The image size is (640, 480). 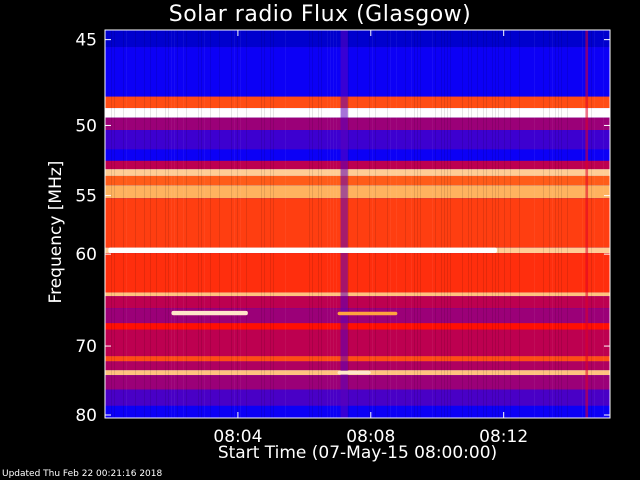 I want to click on y-tick-label: 55, so click(x=86, y=197).